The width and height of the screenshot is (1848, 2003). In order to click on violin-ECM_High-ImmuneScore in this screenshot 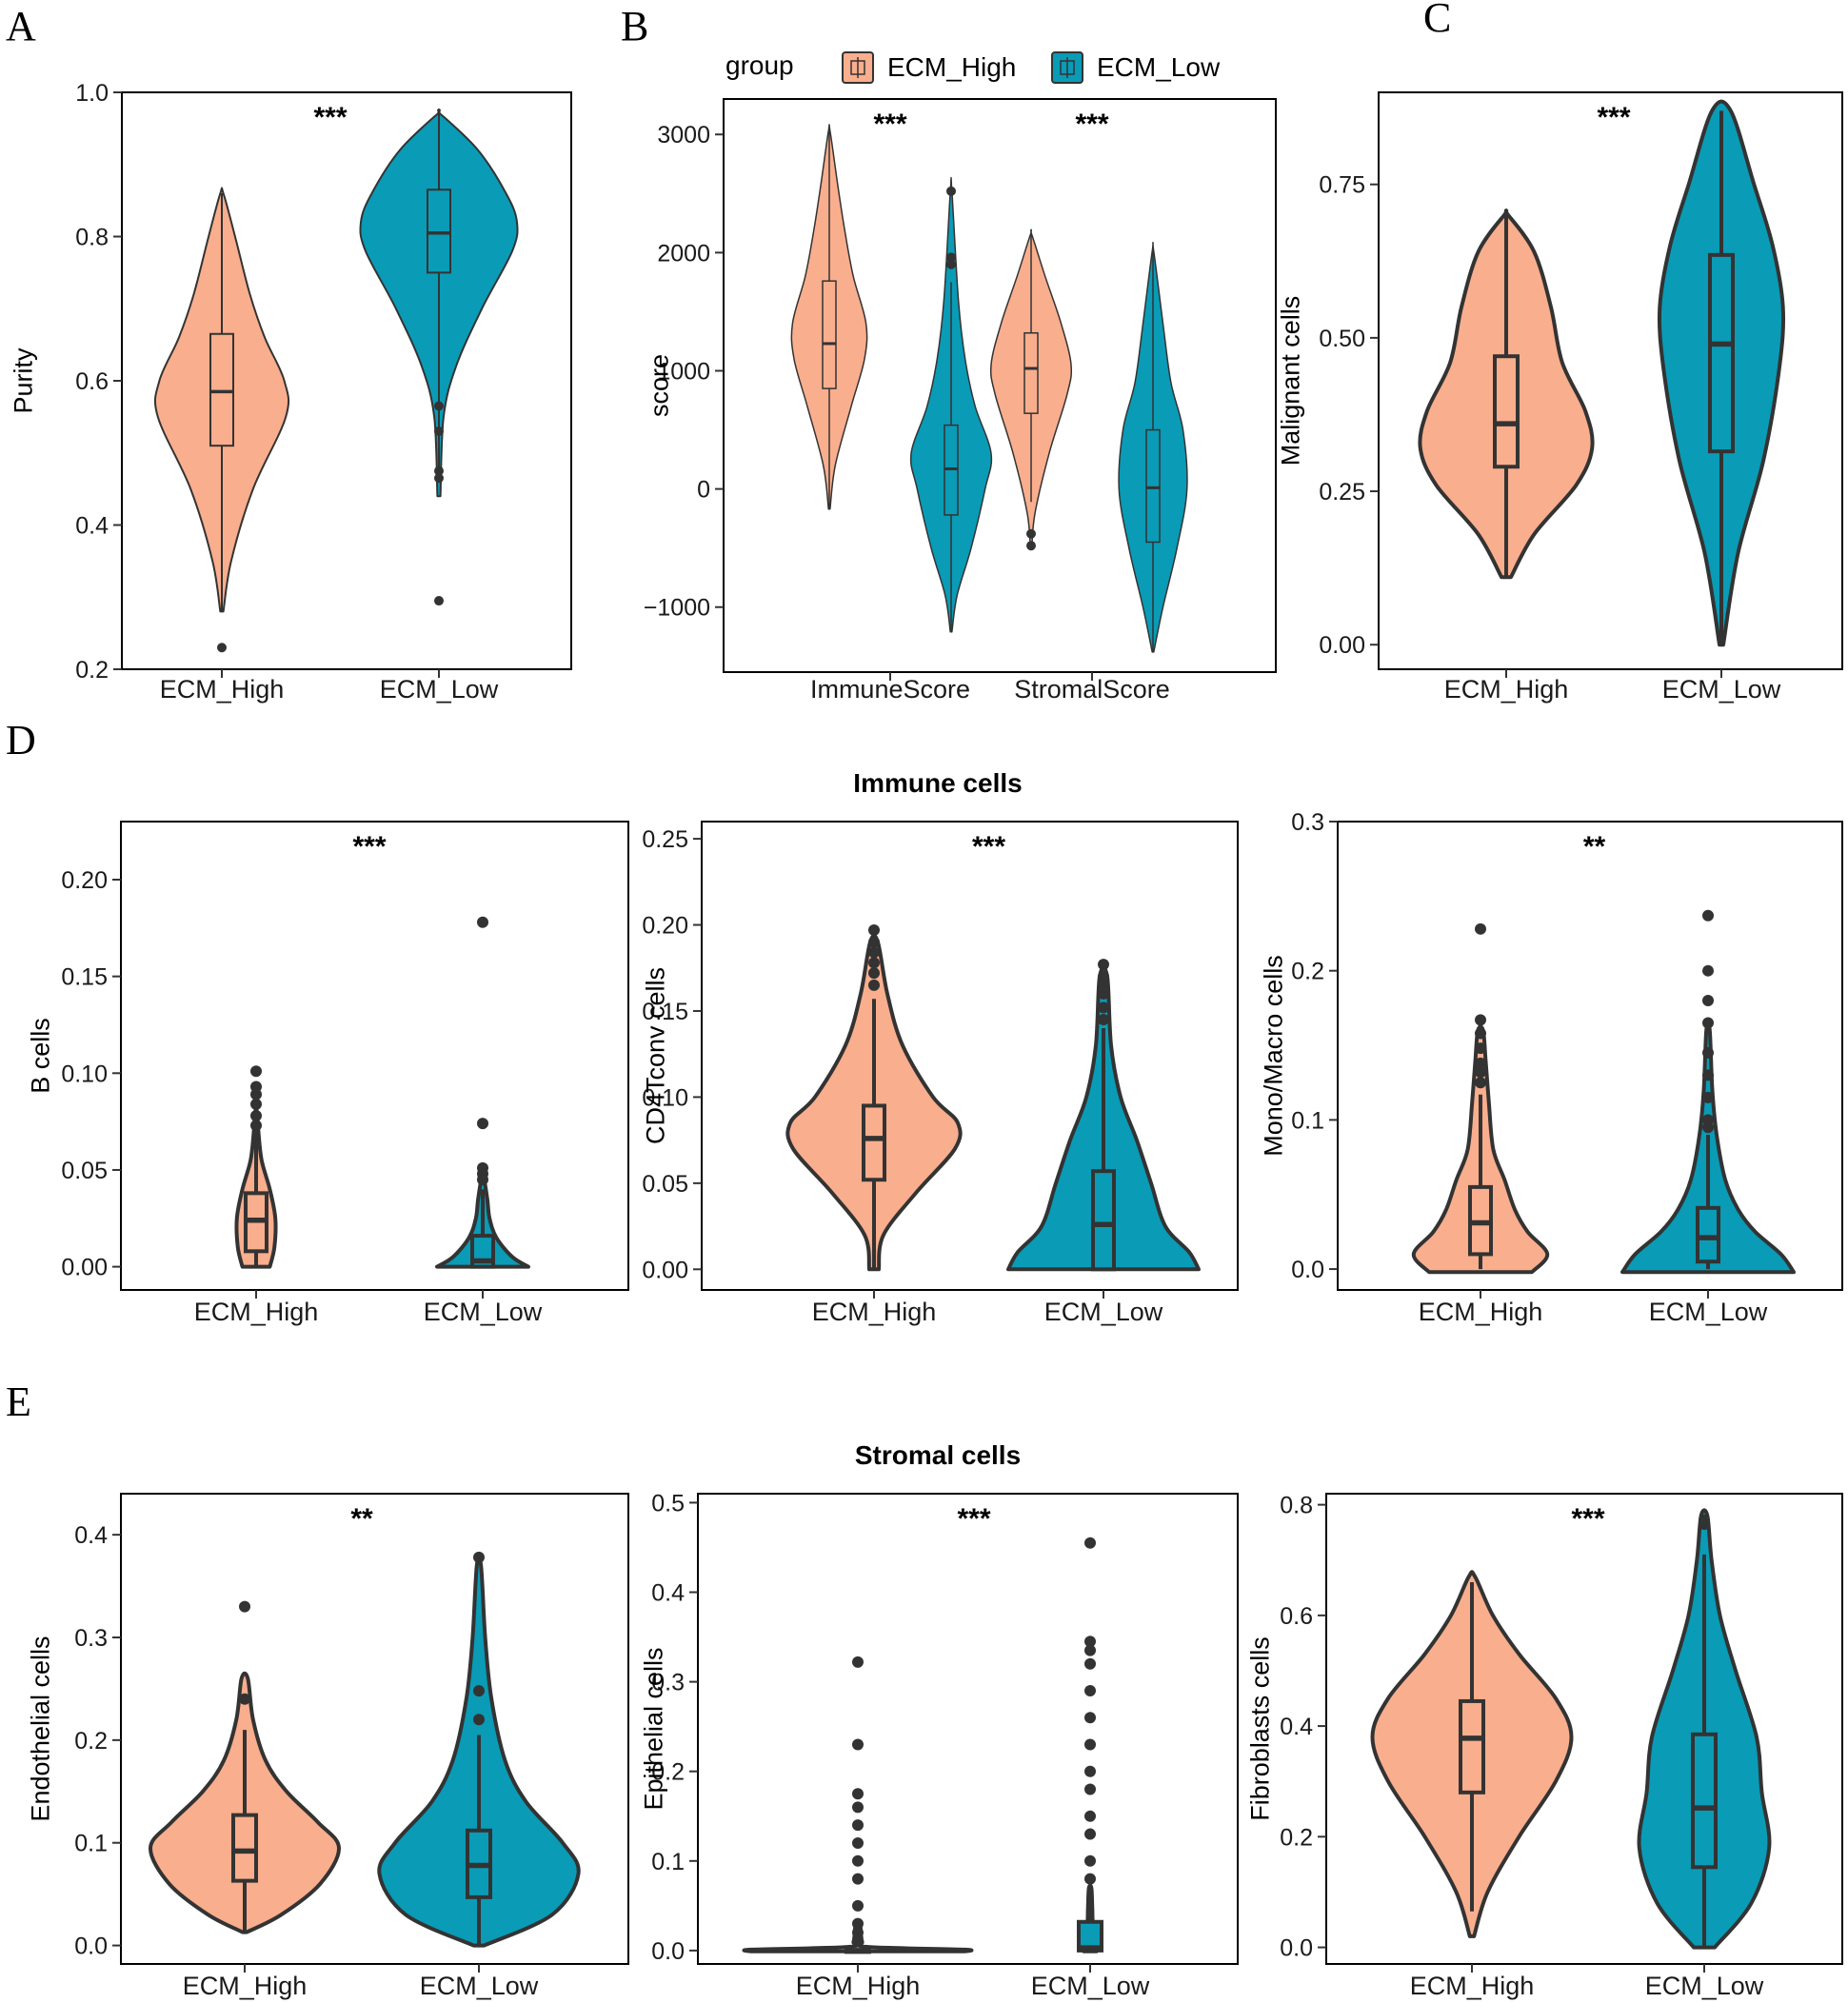, I will do `click(829, 317)`.